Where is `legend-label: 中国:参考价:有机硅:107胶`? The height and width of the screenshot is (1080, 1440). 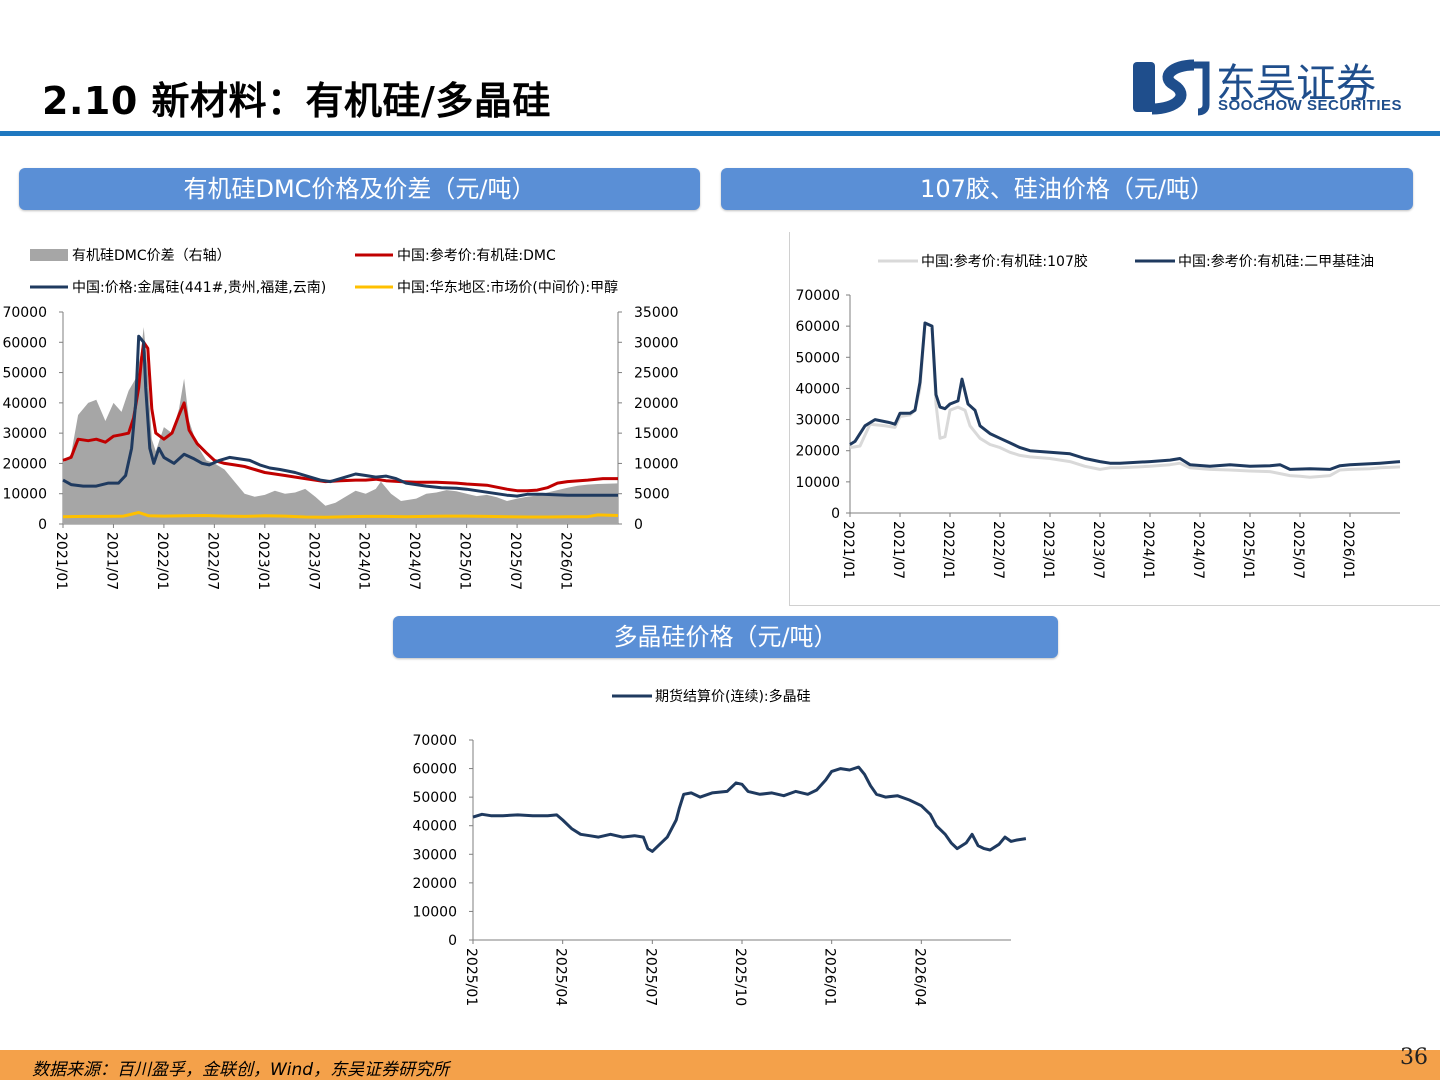 legend-label: 中国:参考价:有机硅:107胶 is located at coordinates (1004, 261).